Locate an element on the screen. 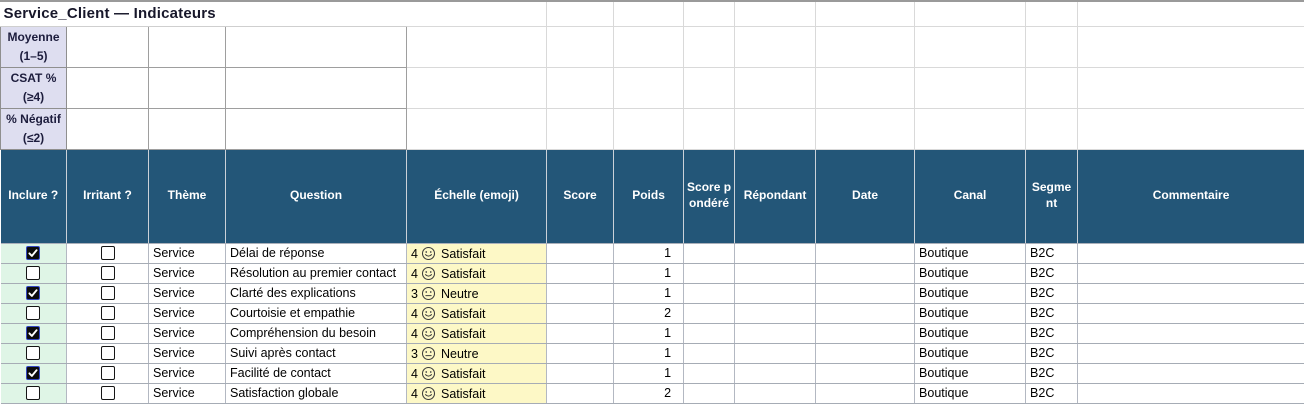  column-header-commentaire: Commentaire is located at coordinates (1190, 196).